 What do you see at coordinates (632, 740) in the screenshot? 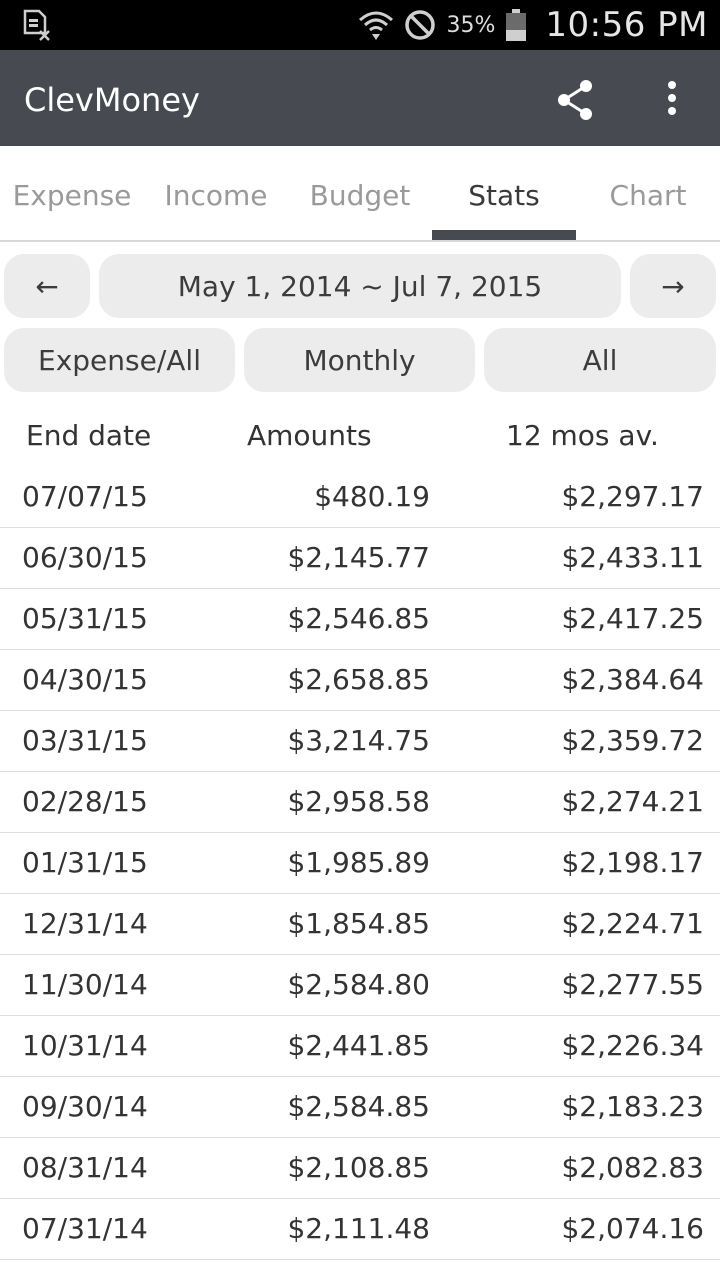
I see `avg-cell: $2,359.72` at bounding box center [632, 740].